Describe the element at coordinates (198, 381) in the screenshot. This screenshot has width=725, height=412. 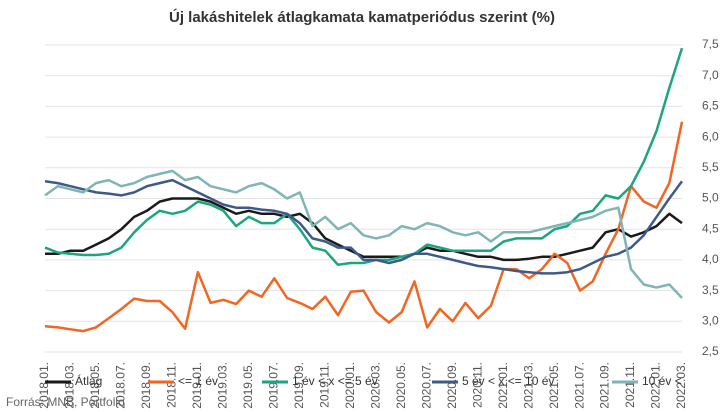
I see `legend-label: <= 1 év` at that location.